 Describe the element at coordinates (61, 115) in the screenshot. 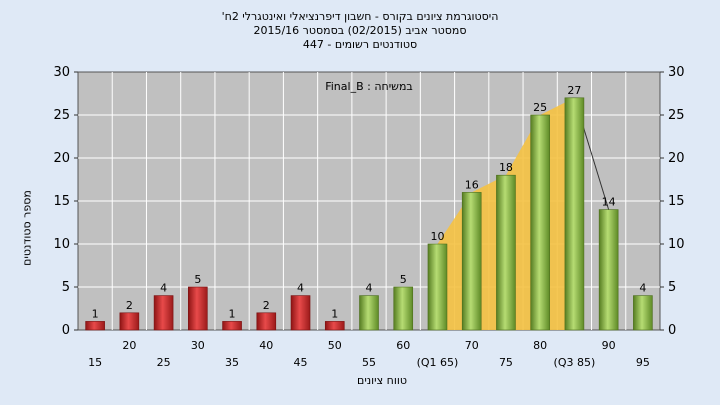

I see `y-tick-label-left: 25` at that location.